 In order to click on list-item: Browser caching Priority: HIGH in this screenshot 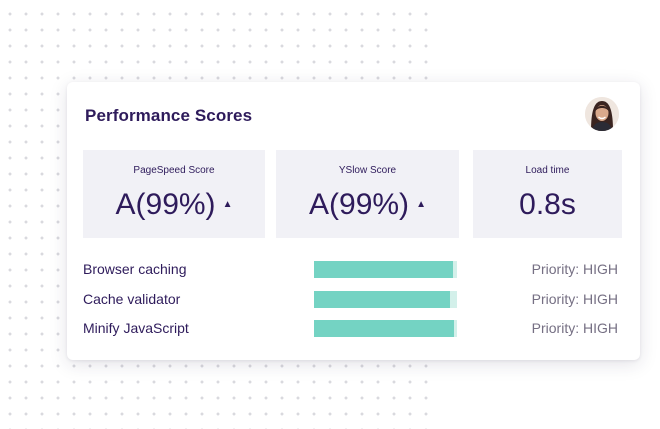, I will do `click(353, 270)`.